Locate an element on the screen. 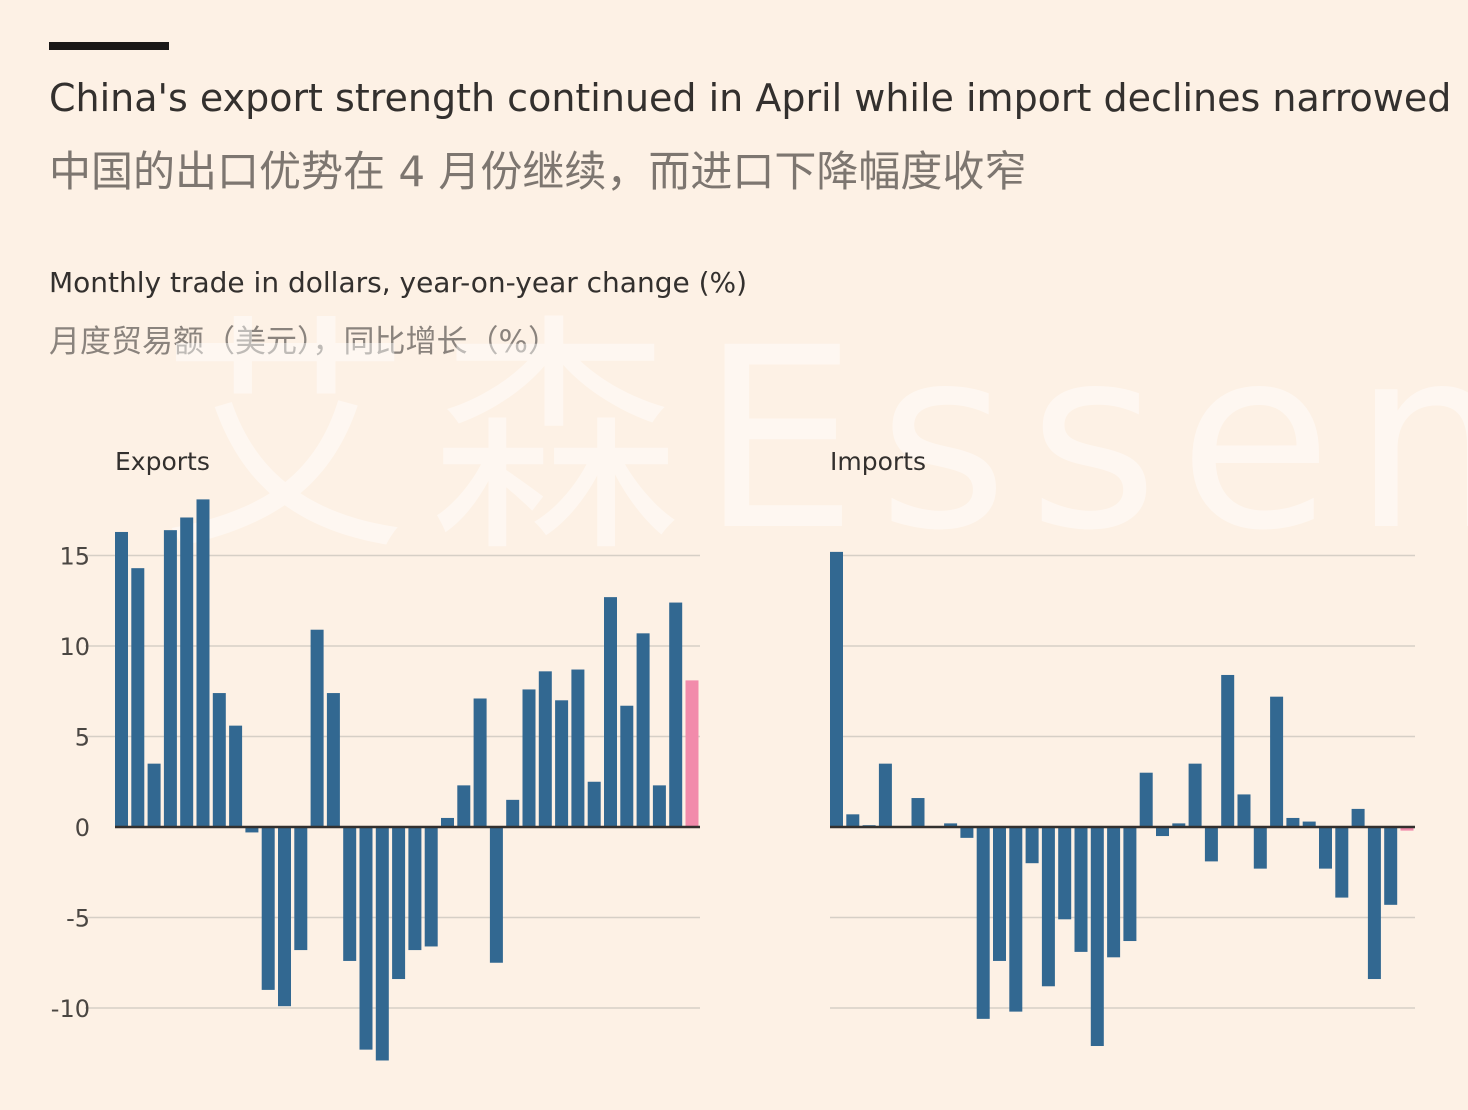 This screenshot has width=1468, height=1110. y-tick-label: -5 is located at coordinates (78, 919).